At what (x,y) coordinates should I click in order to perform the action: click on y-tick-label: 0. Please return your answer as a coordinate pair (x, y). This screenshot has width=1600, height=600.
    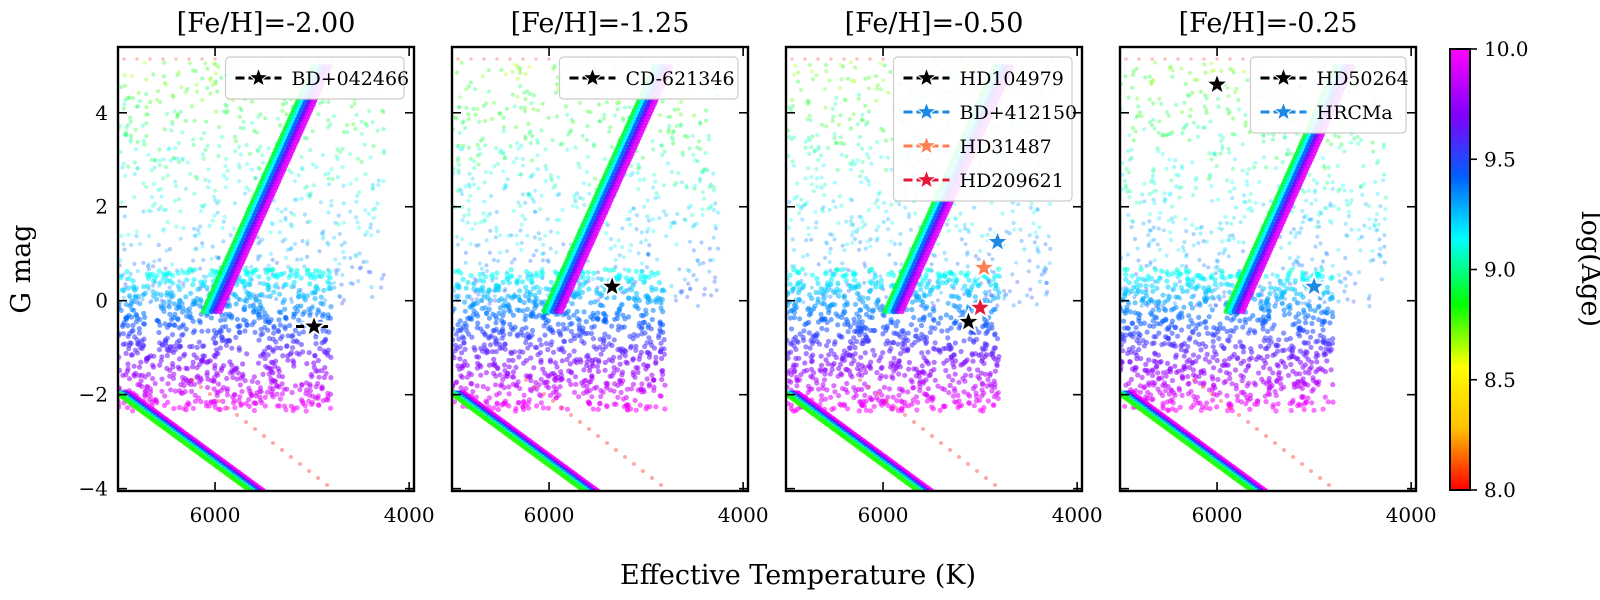
    Looking at the image, I should click on (101, 301).